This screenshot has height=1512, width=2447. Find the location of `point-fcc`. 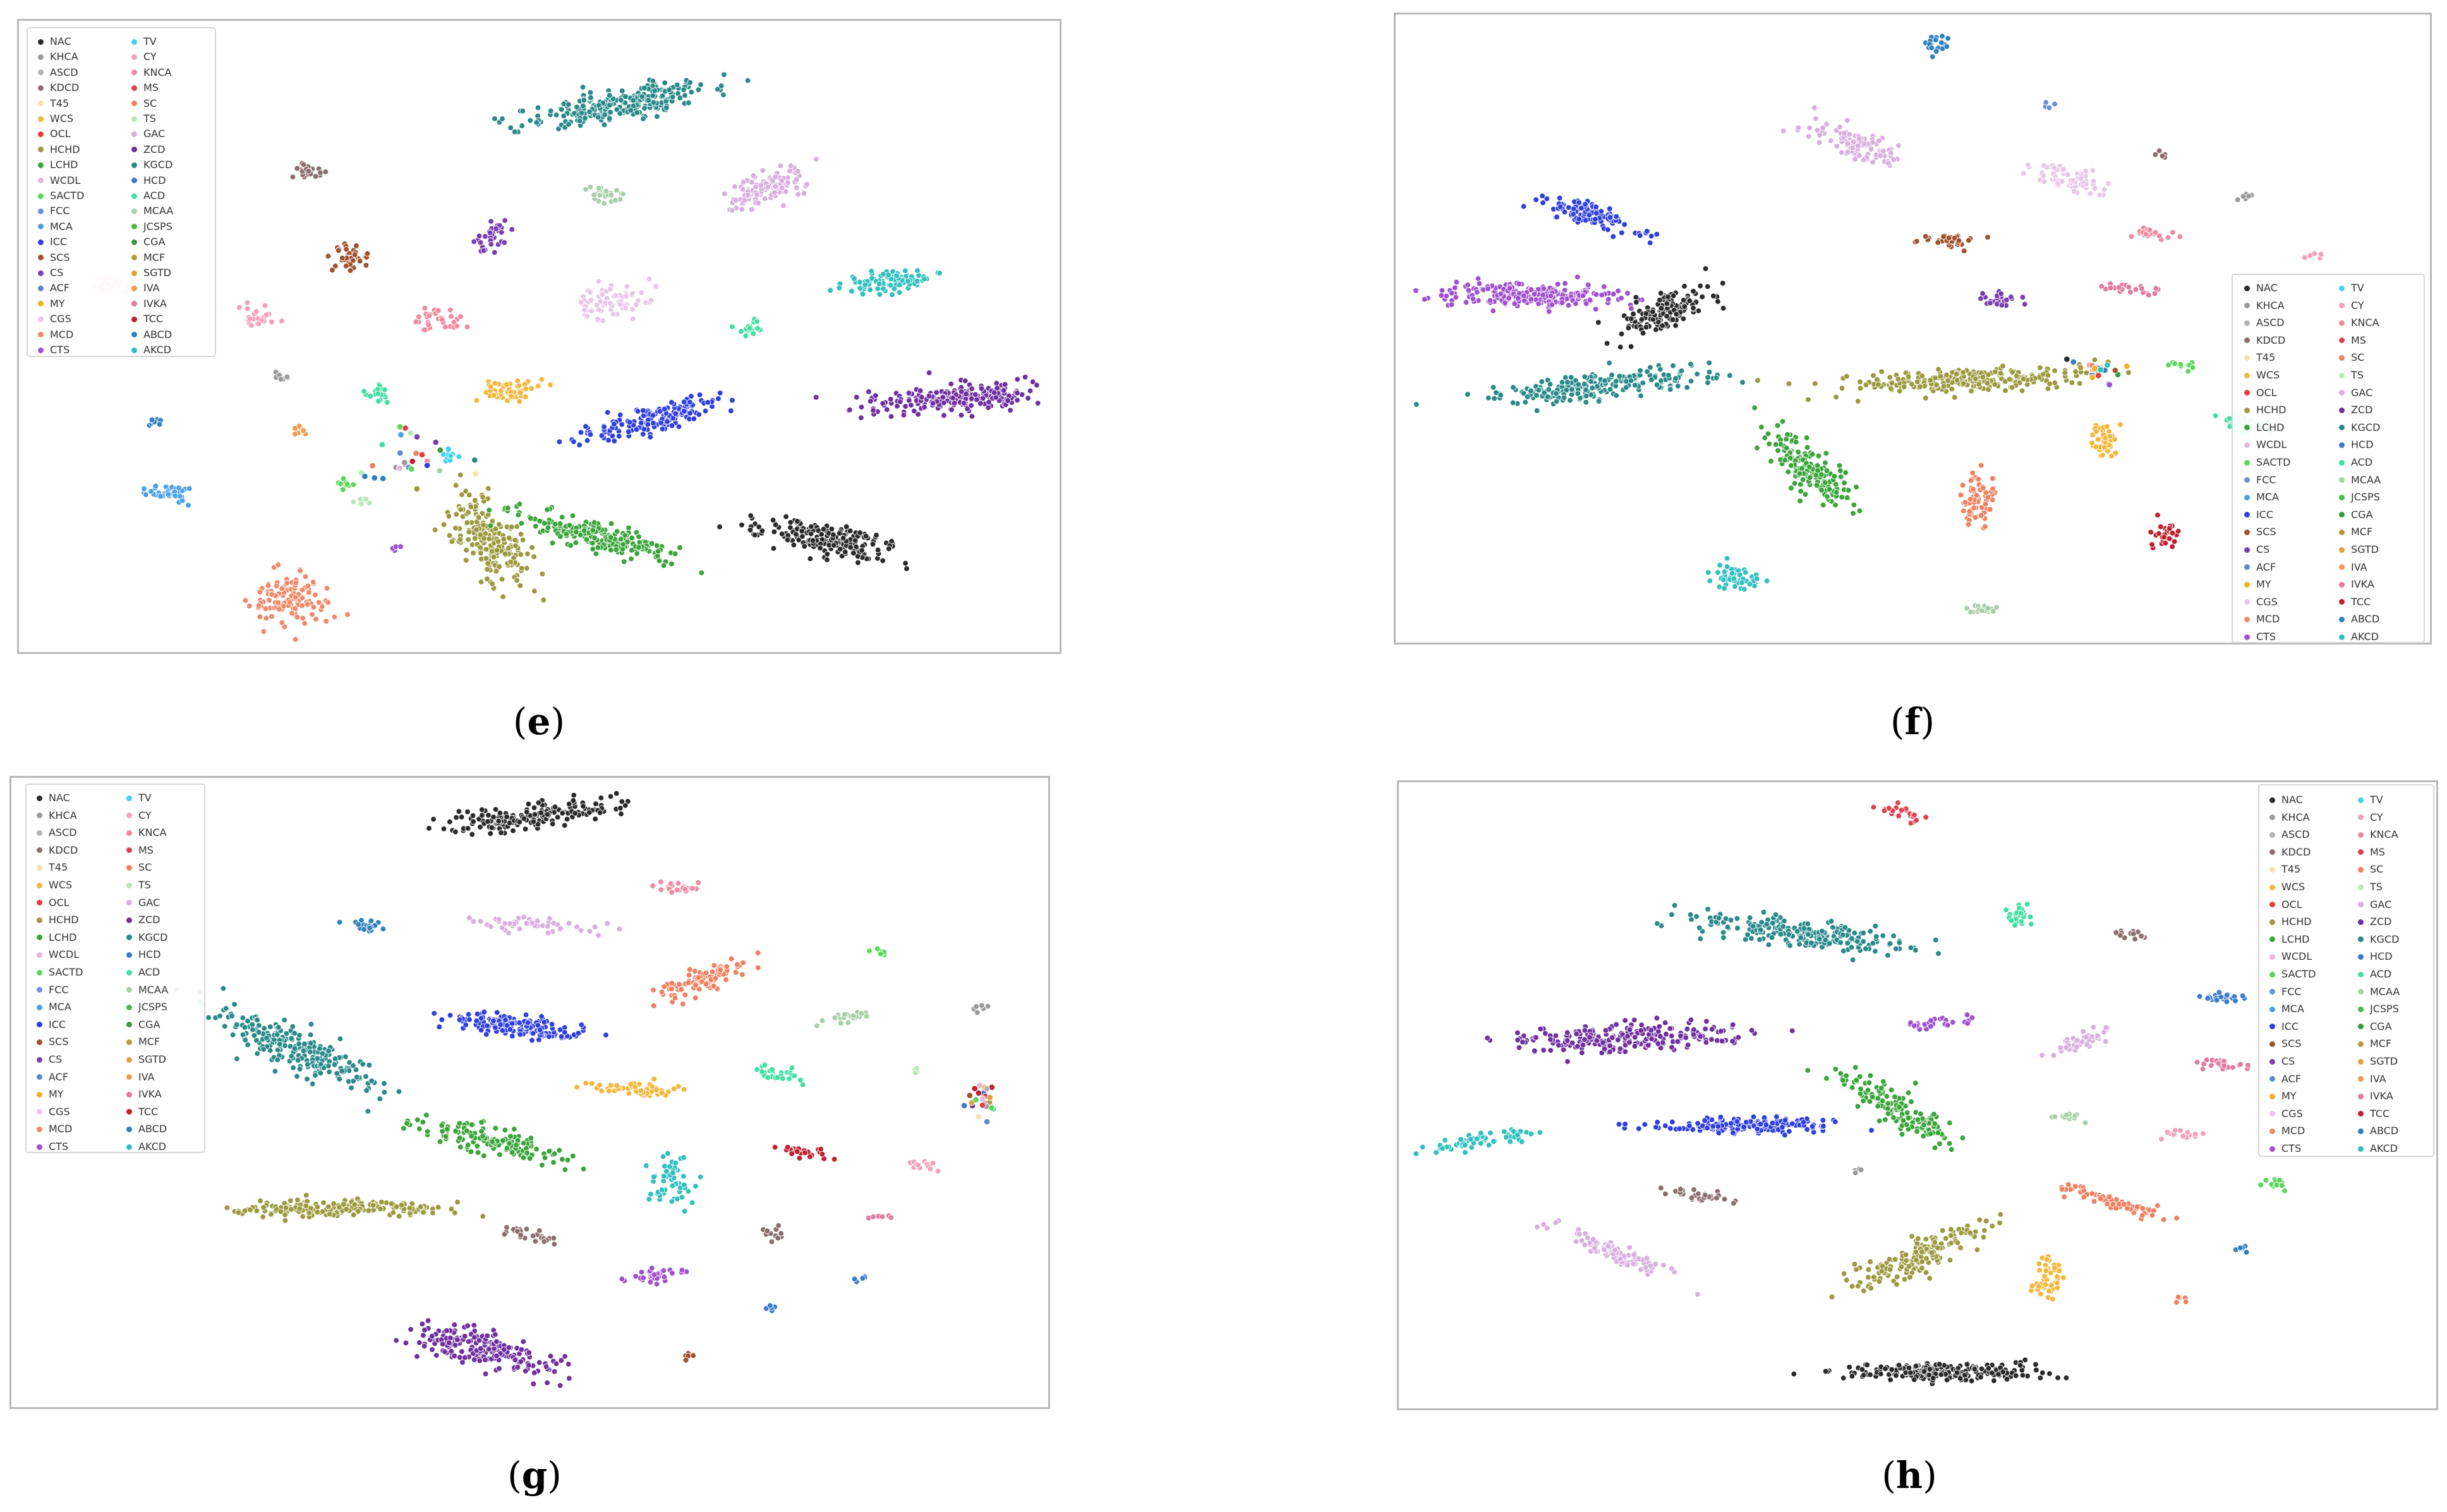

point-fcc is located at coordinates (2054, 103).